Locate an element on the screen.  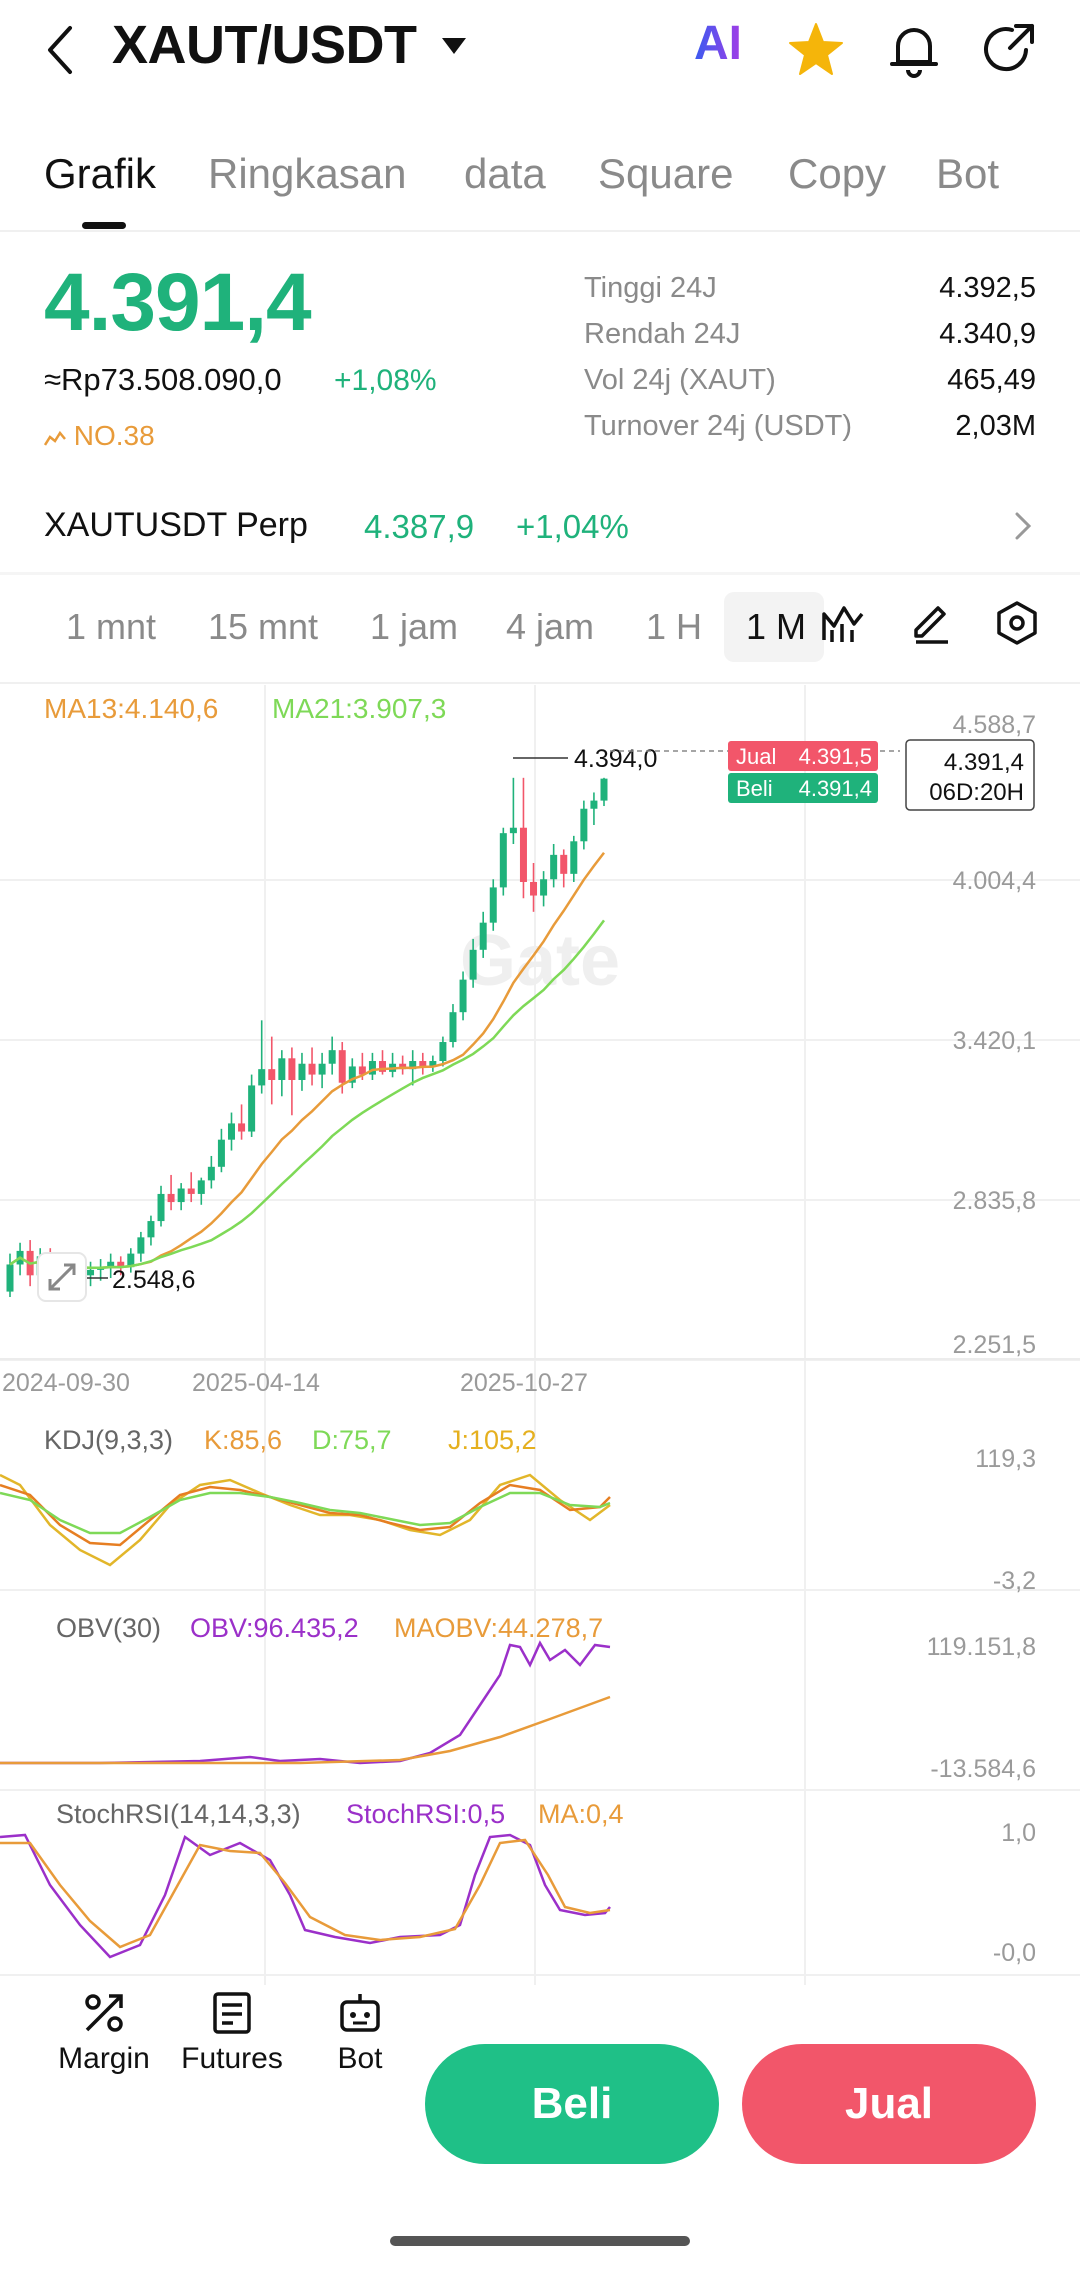
timeframe-4jam: 4 jam is located at coordinates (550, 626).